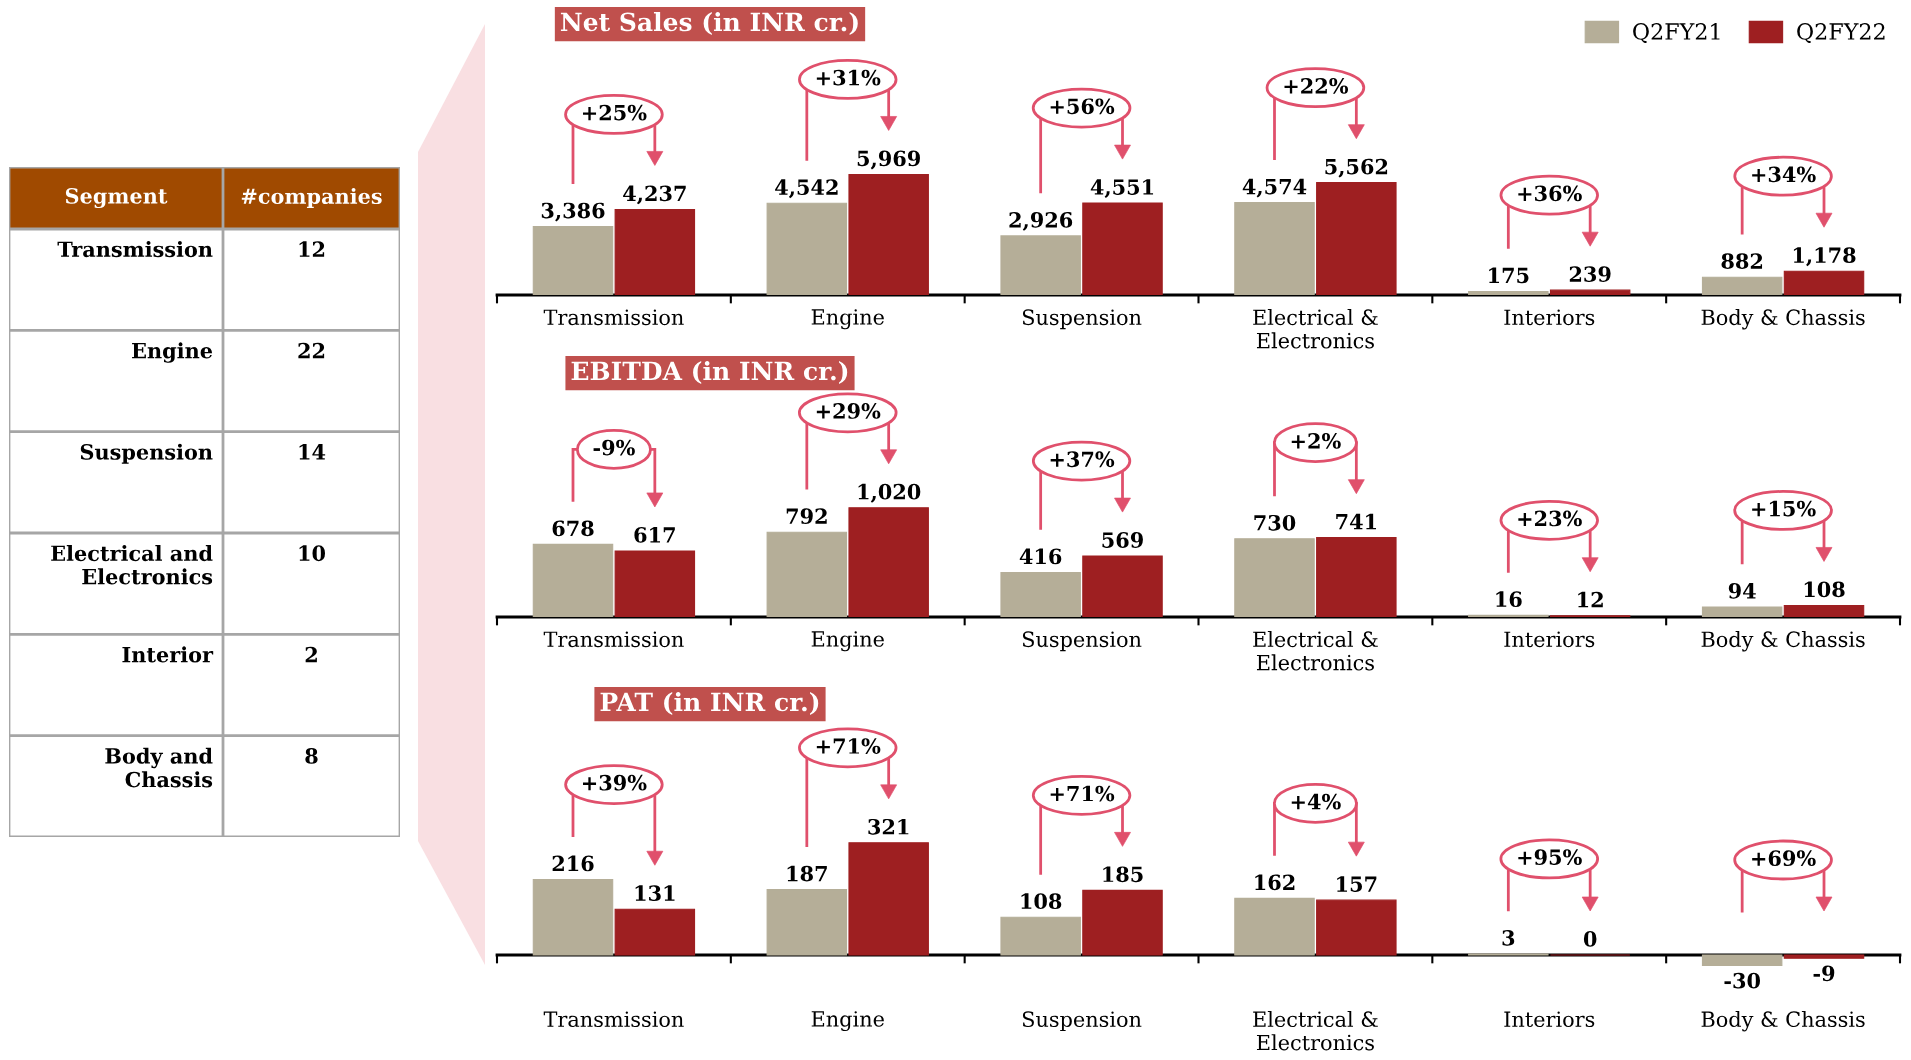 The width and height of the screenshot is (1911, 1060). I want to click on data-label: 14, so click(312, 452).